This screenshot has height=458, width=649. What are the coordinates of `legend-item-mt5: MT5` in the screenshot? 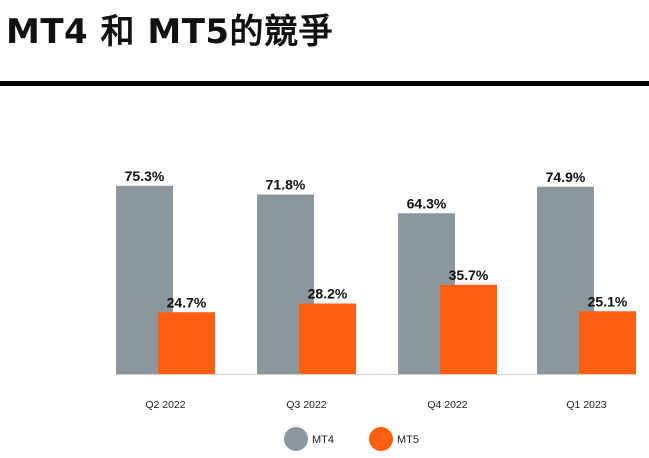 It's located at (394, 439).